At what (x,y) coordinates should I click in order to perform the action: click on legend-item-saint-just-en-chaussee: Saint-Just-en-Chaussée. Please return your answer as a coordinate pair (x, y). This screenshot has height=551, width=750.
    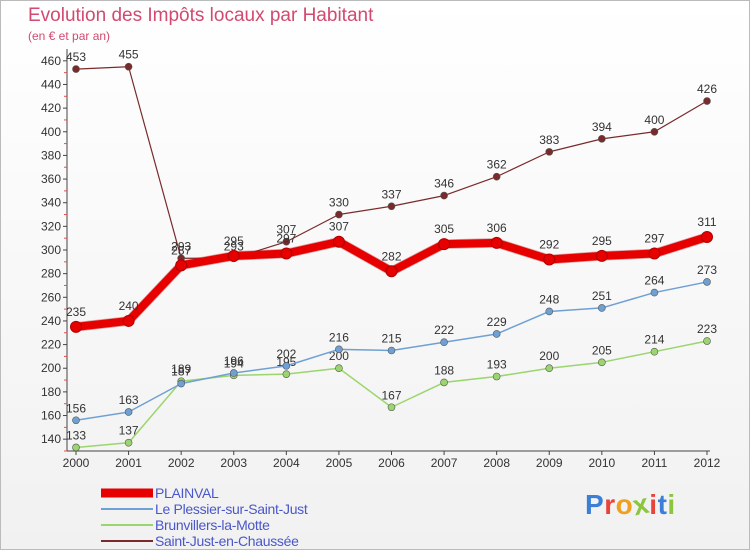
    Looking at the image, I should click on (266, 541).